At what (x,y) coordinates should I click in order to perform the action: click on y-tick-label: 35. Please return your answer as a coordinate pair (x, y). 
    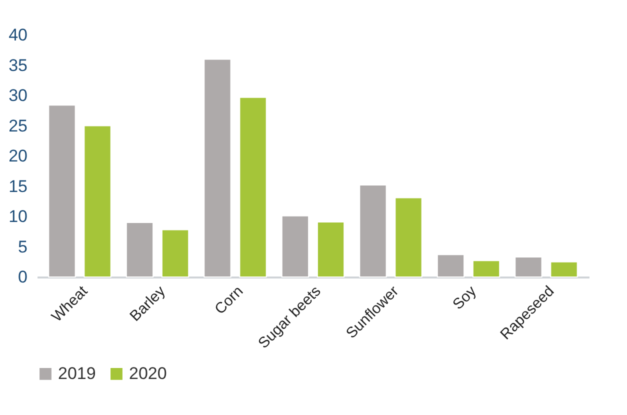
    Looking at the image, I should click on (18, 65).